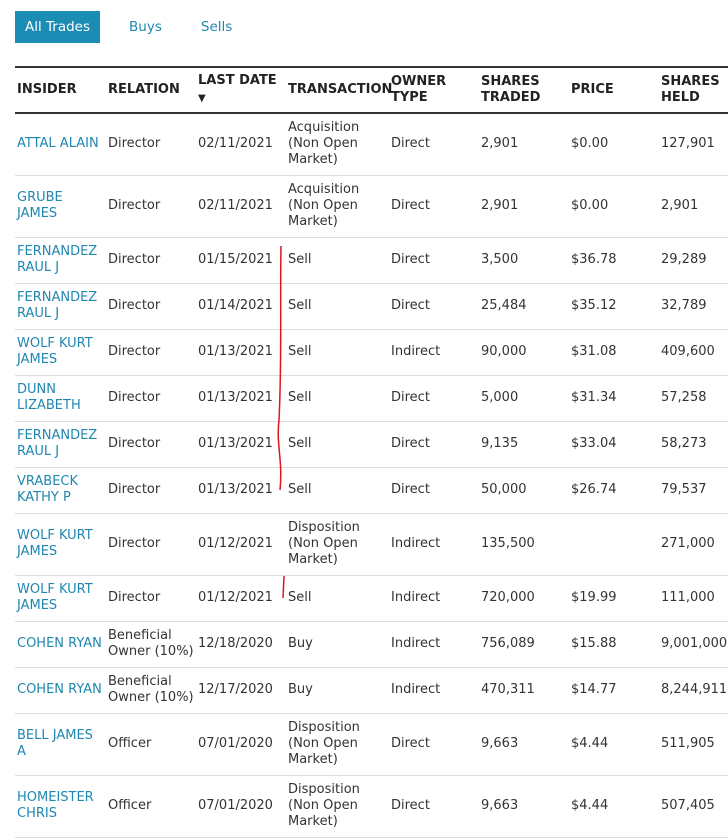 The height and width of the screenshot is (838, 728). I want to click on table-cell: Officer, so click(151, 806).